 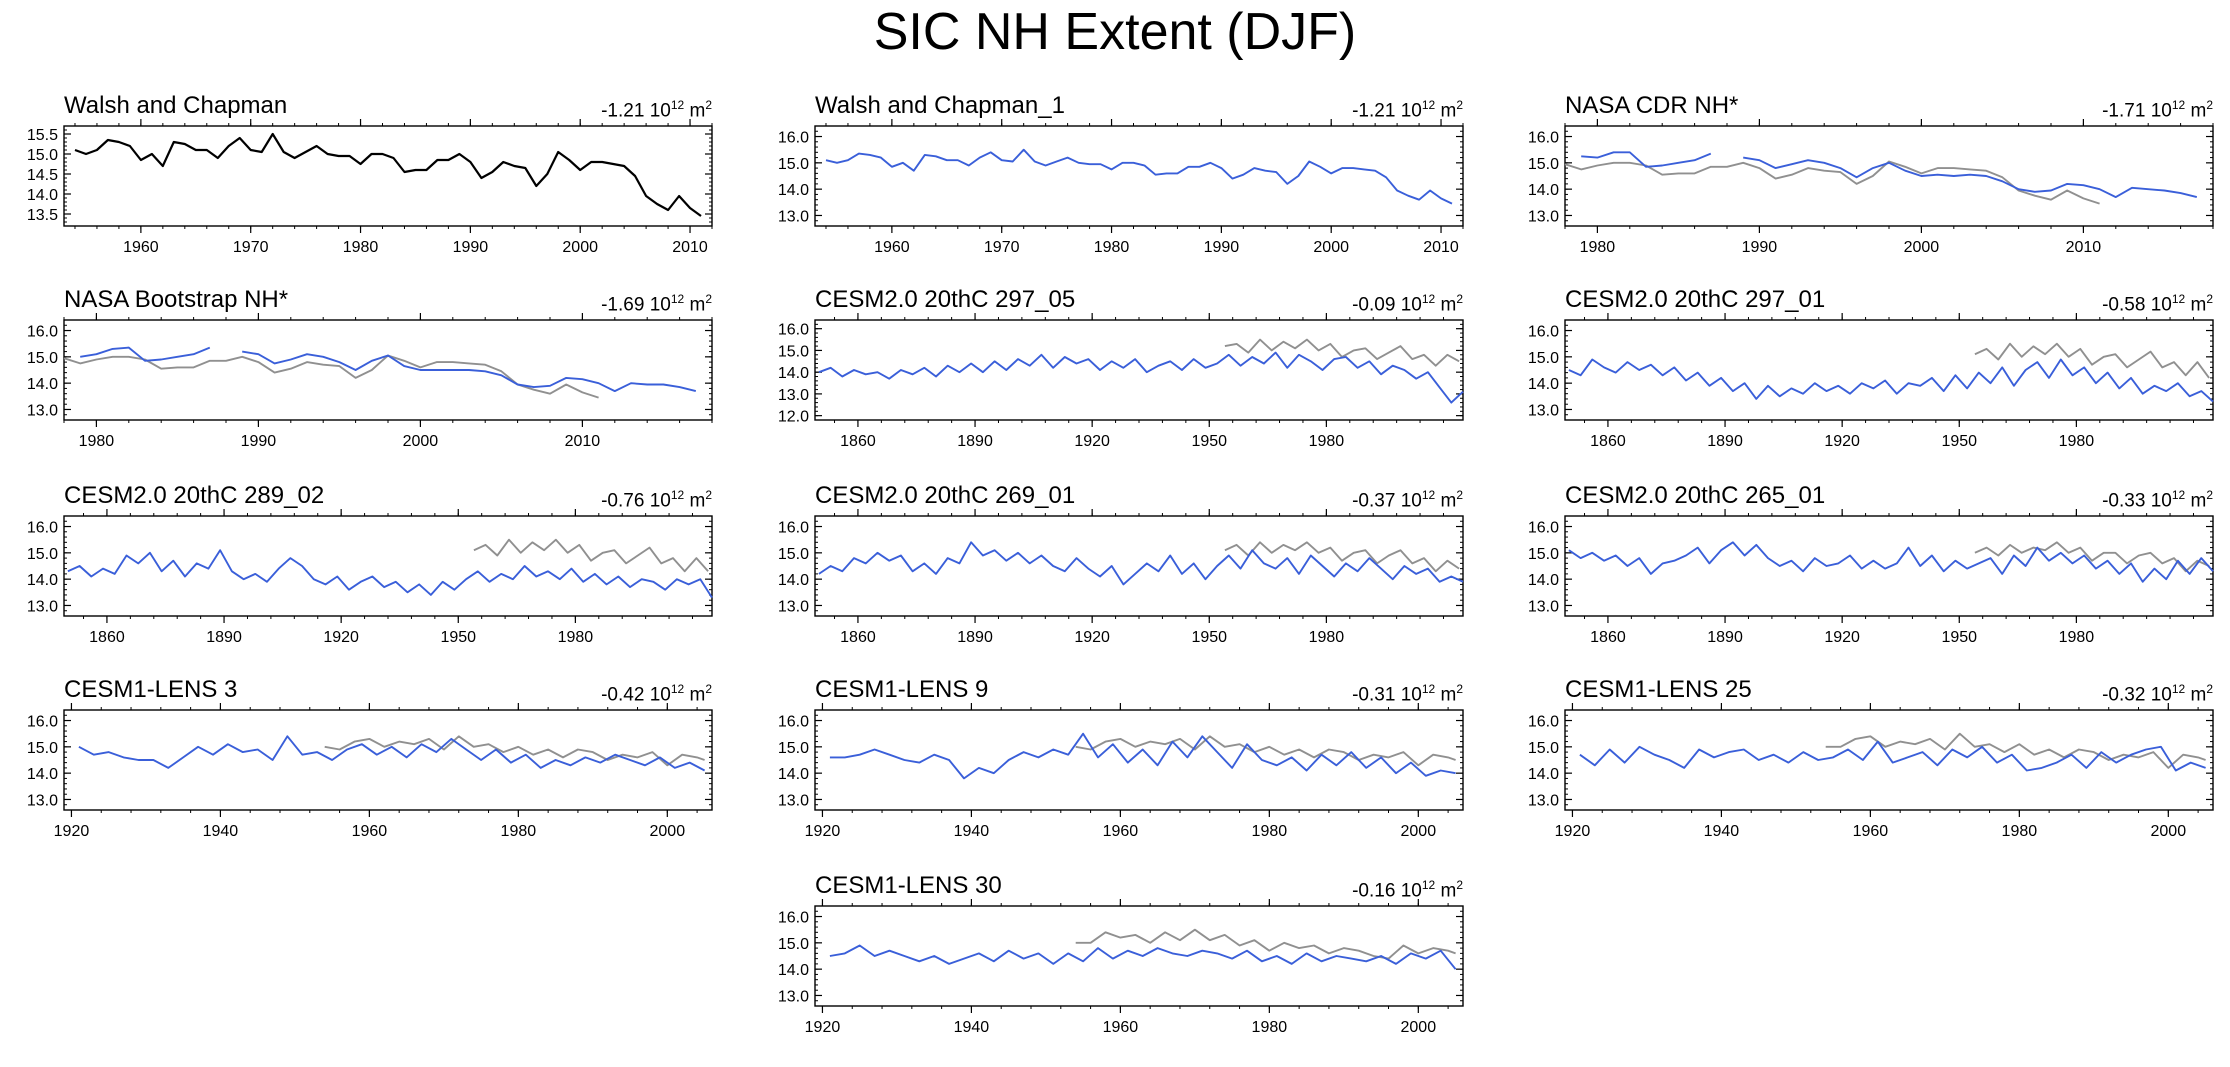 What do you see at coordinates (636, 501) in the screenshot?
I see `trend-value: -0.76 10` at bounding box center [636, 501].